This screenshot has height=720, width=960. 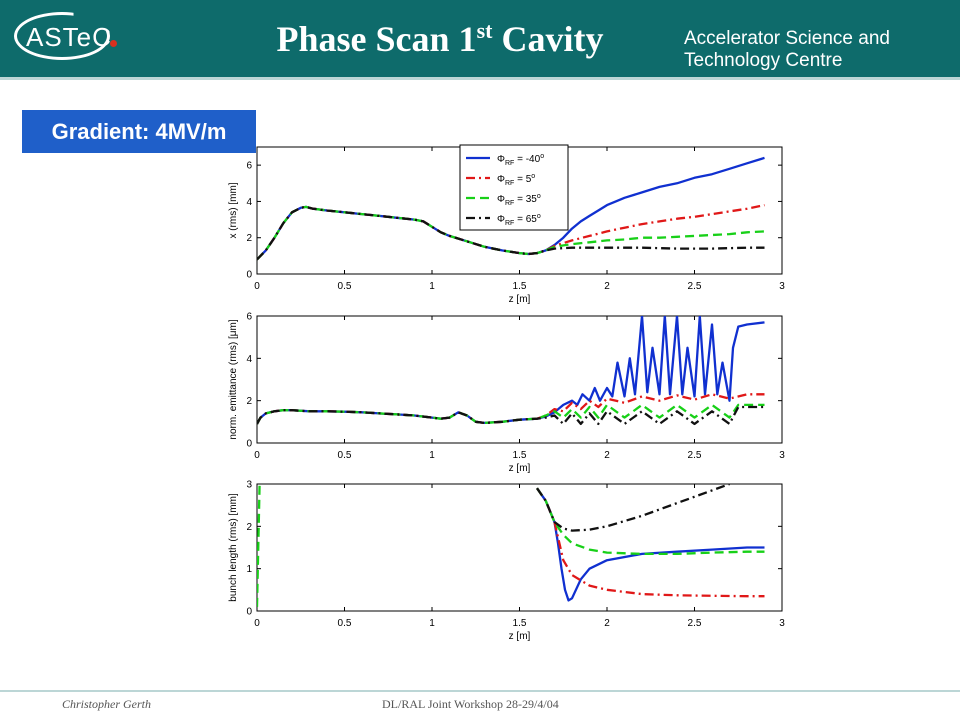 What do you see at coordinates (470, 704) in the screenshot?
I see `footer-event: DL/RAL Joint Workshop 28-29/4/04` at bounding box center [470, 704].